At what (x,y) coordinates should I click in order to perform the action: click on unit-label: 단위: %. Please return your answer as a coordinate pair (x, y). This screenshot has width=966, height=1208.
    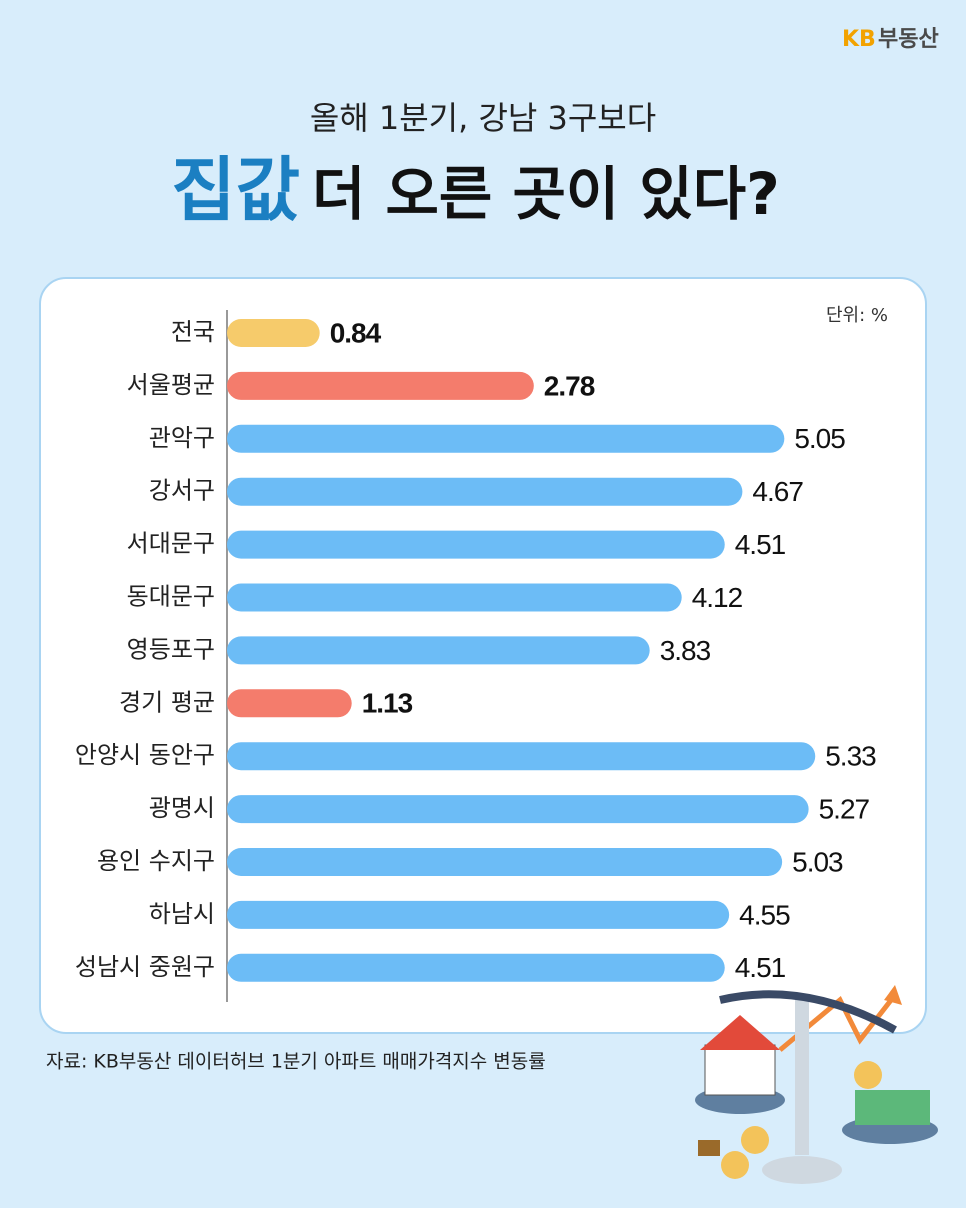
    Looking at the image, I should click on (857, 315).